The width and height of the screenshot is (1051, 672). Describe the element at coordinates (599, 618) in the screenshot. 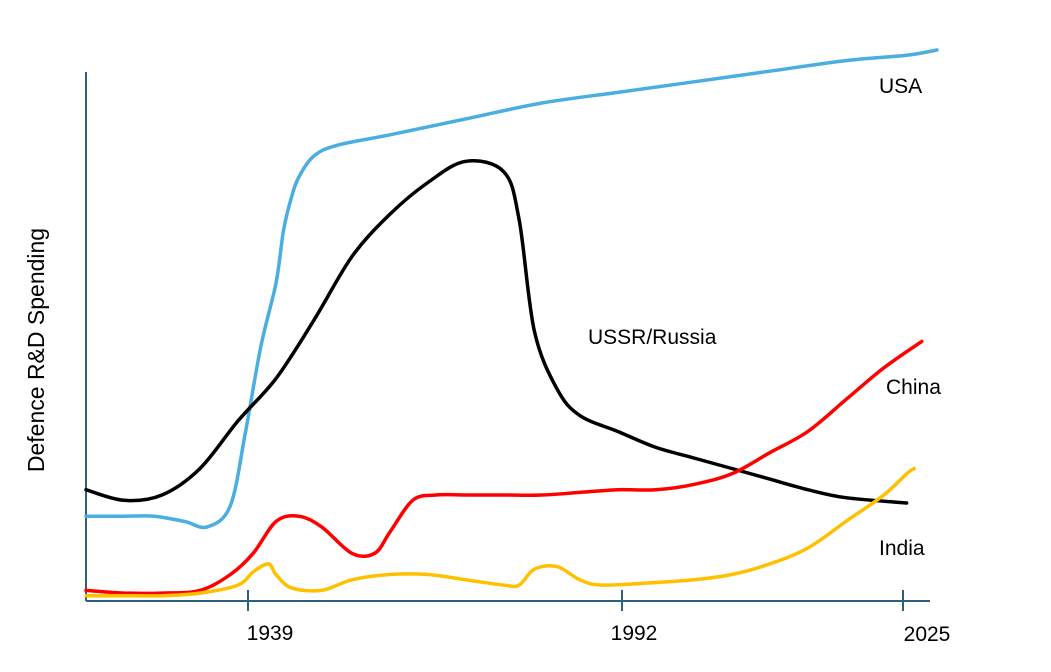

I see `x-ticks: 1939 1992 2025` at that location.